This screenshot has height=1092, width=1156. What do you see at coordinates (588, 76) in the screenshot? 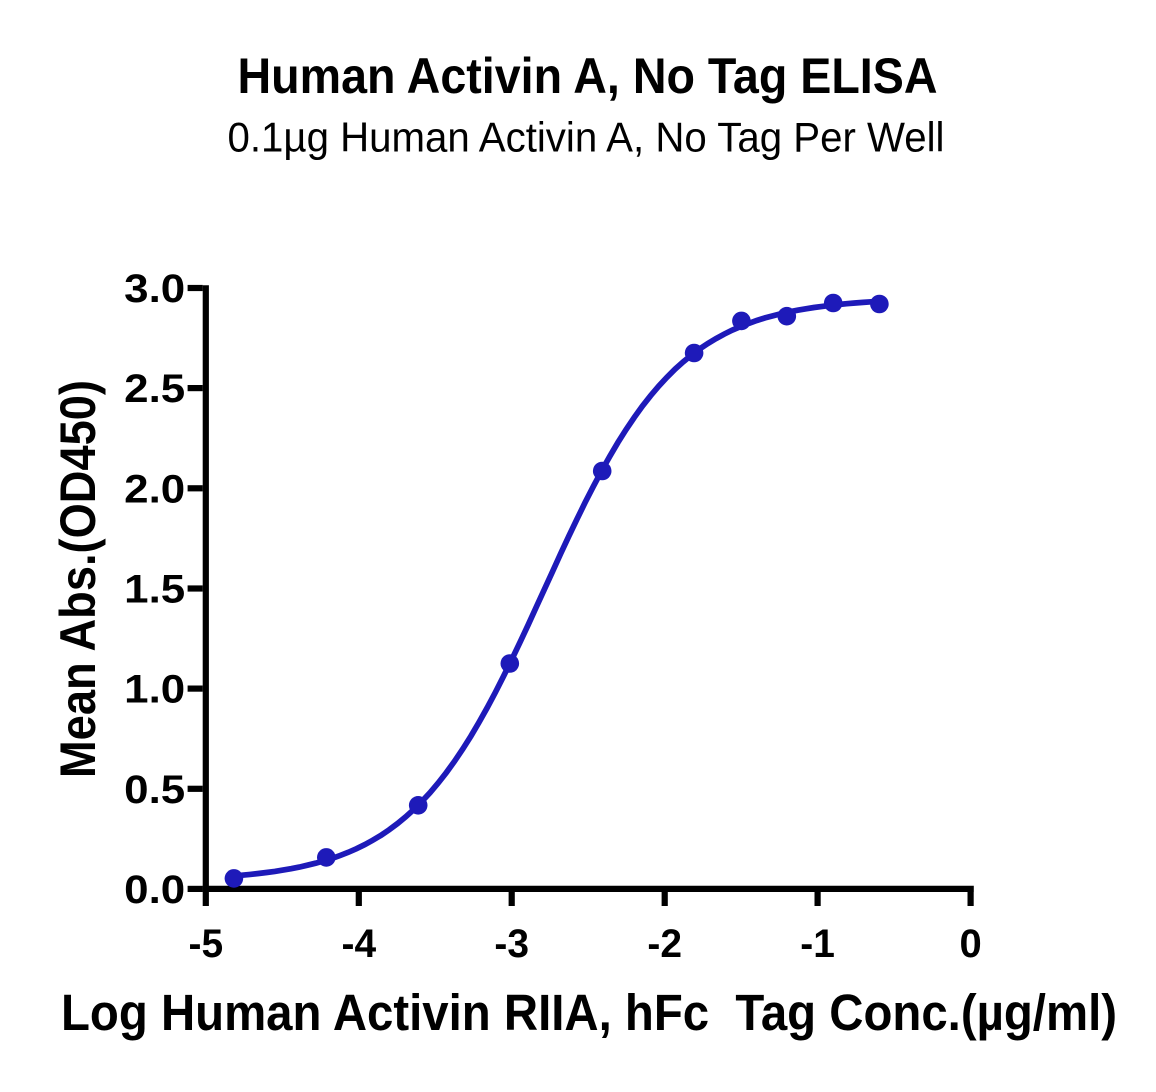
I see `svg-text: Human Activin A, No Tag ELISA` at bounding box center [588, 76].